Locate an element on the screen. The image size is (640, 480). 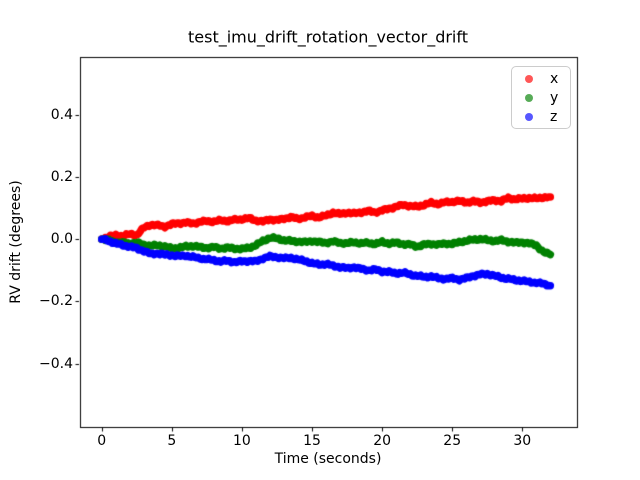
x-tick-label: 20 is located at coordinates (382, 441).